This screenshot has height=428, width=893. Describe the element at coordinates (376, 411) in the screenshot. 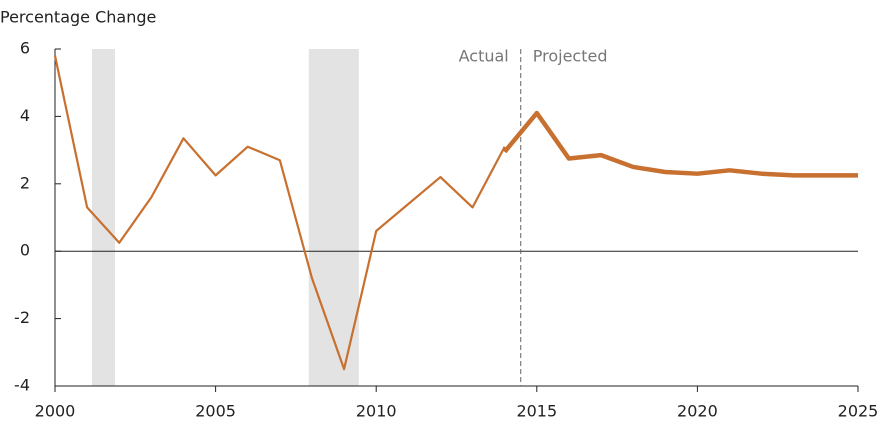

I see `x-tick-label: 2010` at that location.